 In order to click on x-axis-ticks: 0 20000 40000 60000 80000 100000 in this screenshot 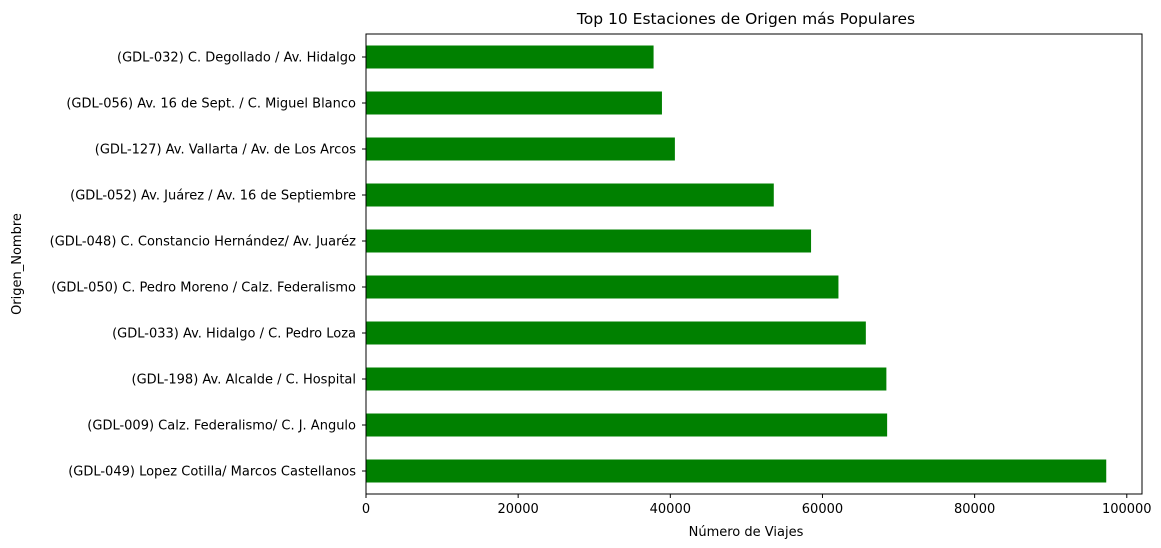, I will do `click(757, 505)`.